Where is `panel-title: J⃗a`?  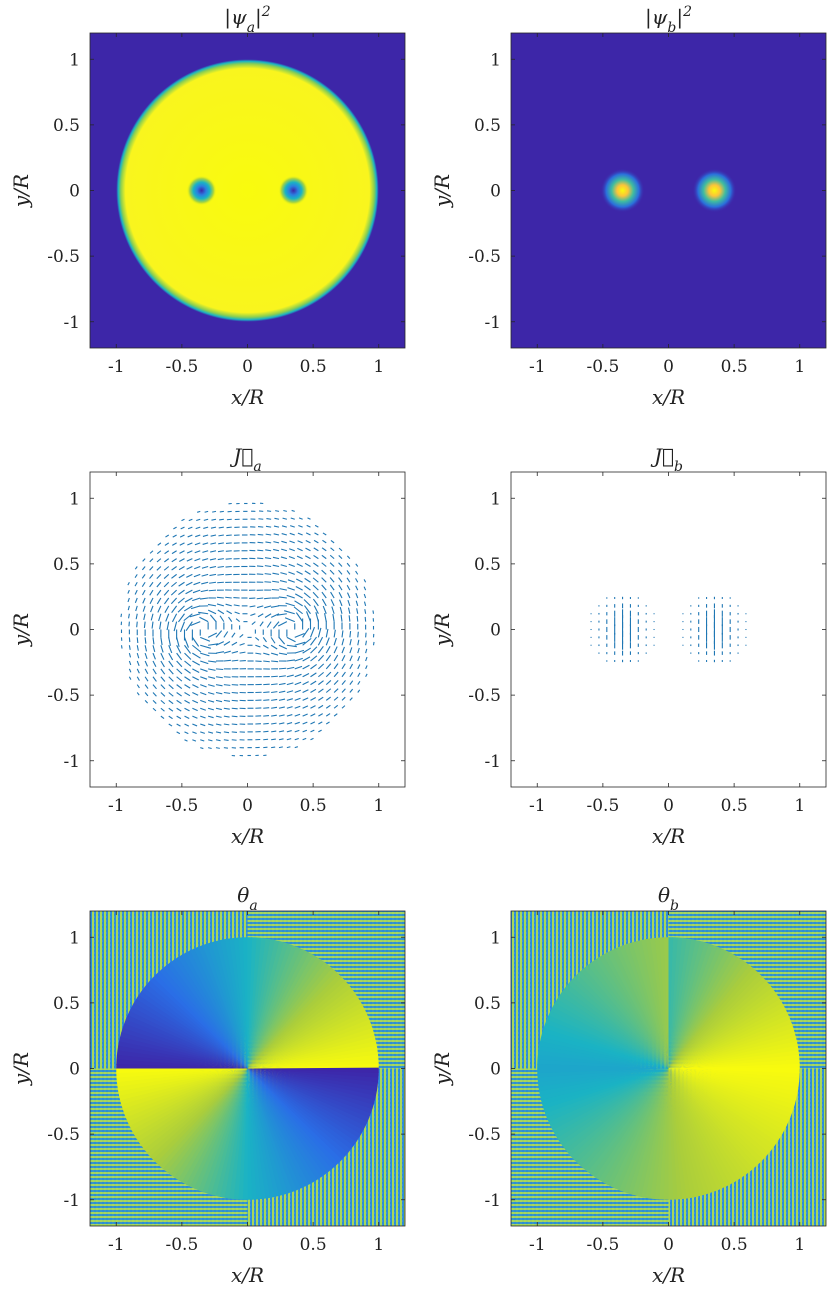 panel-title: J⃗a is located at coordinates (245, 459).